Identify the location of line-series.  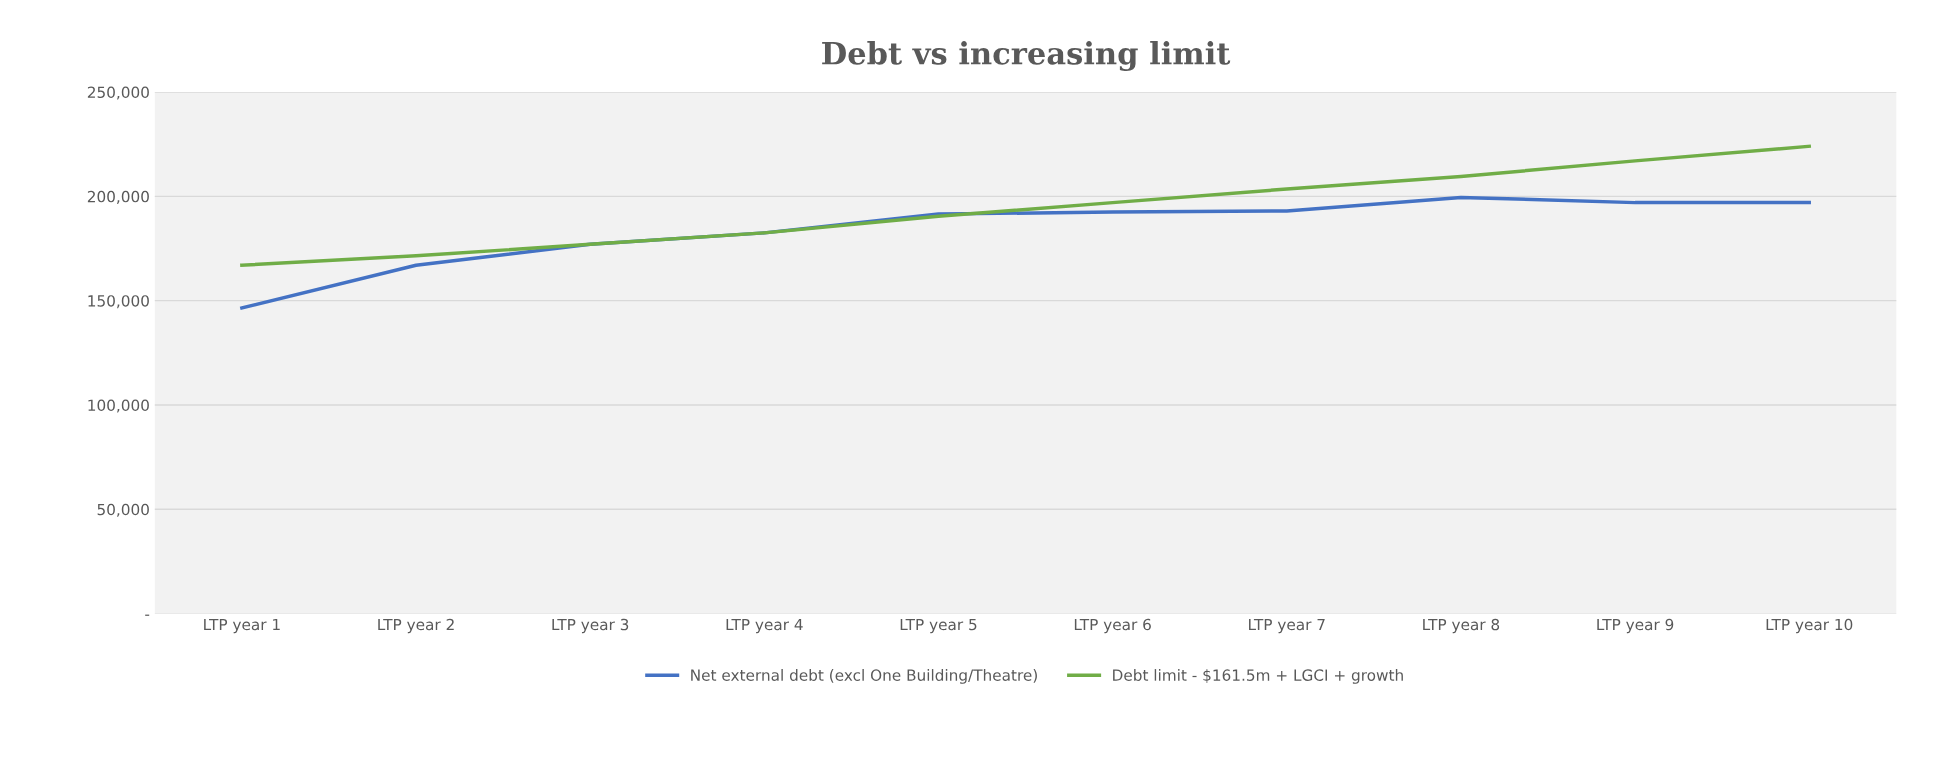
(1025, 205).